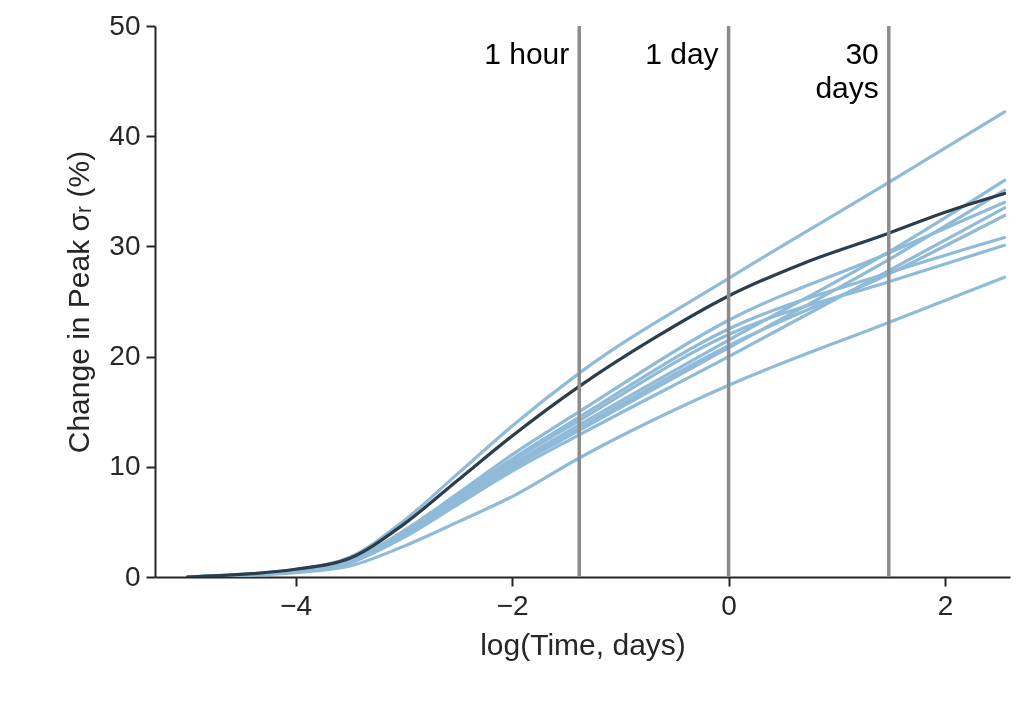 This screenshot has height=704, width=1036. I want to click on ref-line-label: 1 hour, so click(527, 53).